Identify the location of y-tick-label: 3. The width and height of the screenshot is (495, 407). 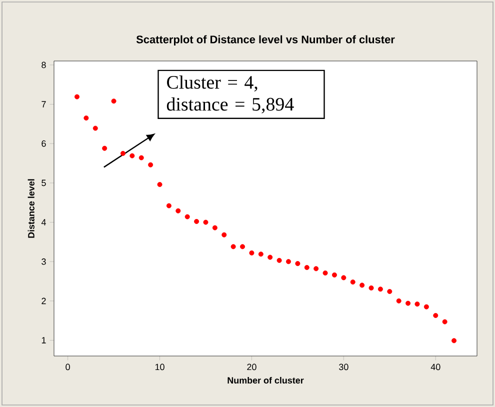
(44, 261).